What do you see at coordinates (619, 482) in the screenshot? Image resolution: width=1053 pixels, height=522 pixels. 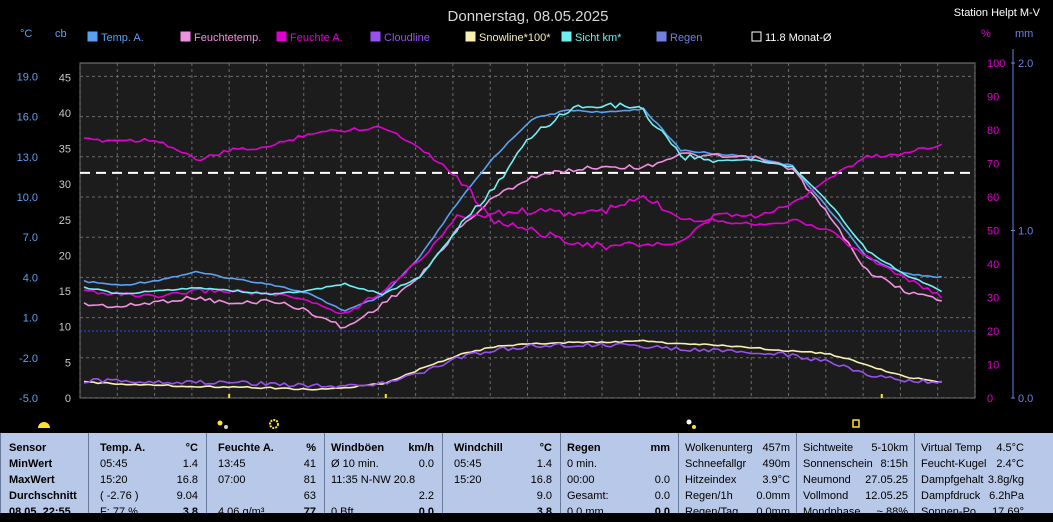 I see `panel-row: 00:00 0.0` at bounding box center [619, 482].